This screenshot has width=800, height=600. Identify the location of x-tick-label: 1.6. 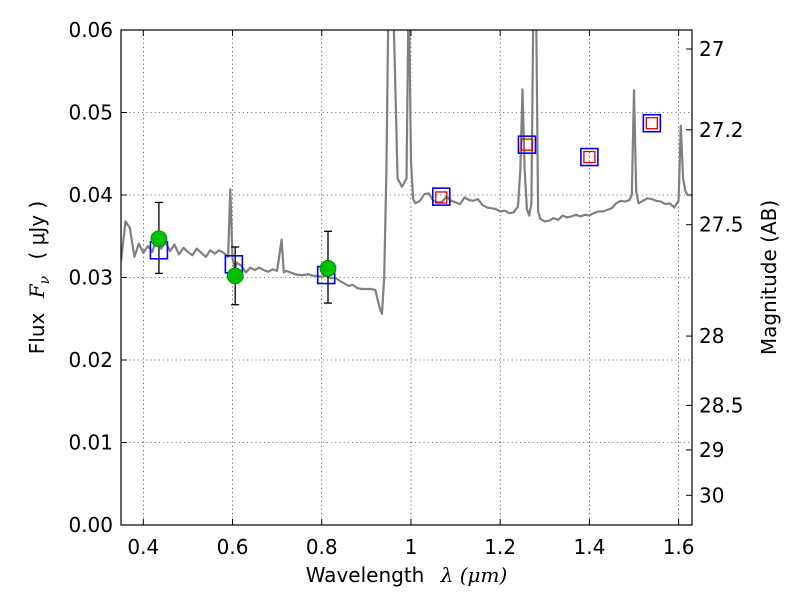
(679, 547).